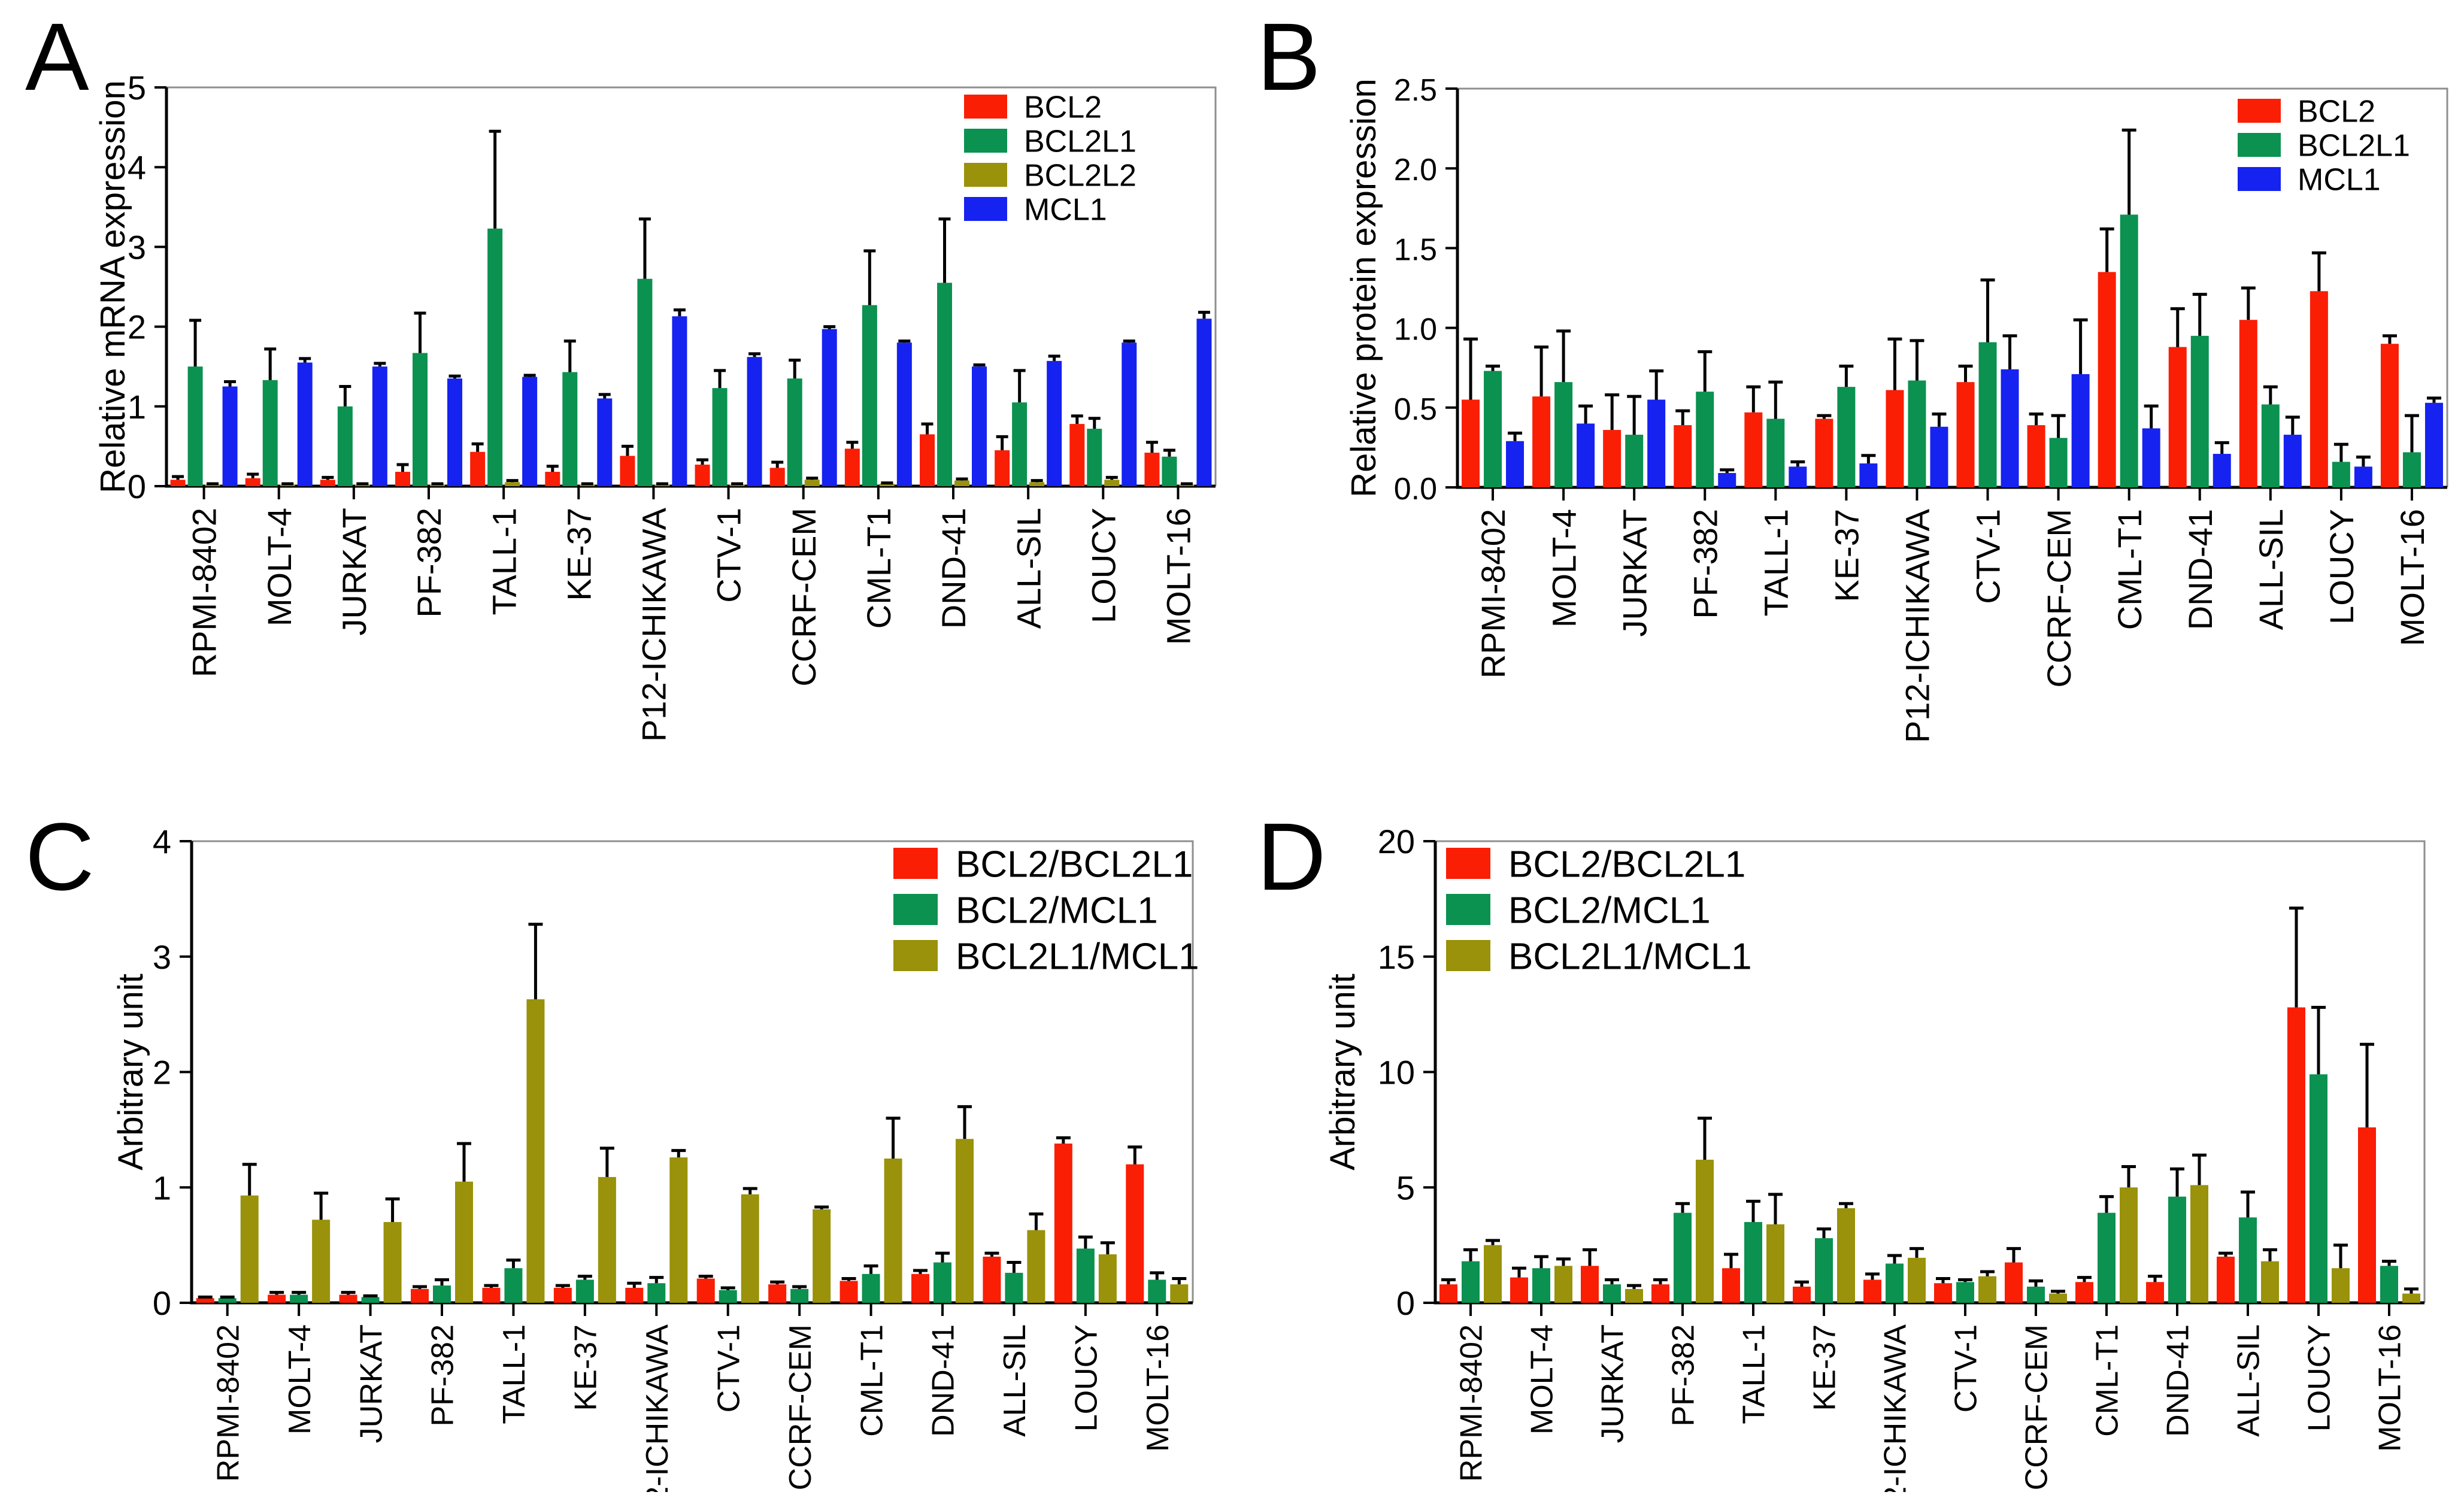  What do you see at coordinates (729, 555) in the screenshot?
I see `x-tick-label: CTV-1` at bounding box center [729, 555].